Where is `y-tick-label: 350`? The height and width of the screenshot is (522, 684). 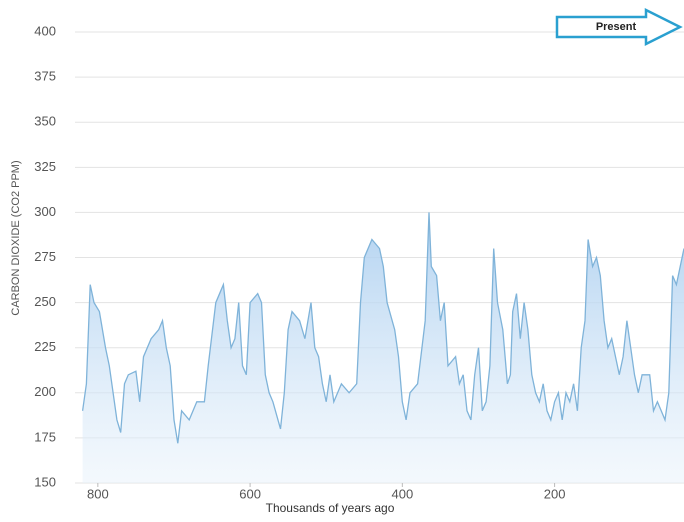
y-tick-label: 350 is located at coordinates (45, 121).